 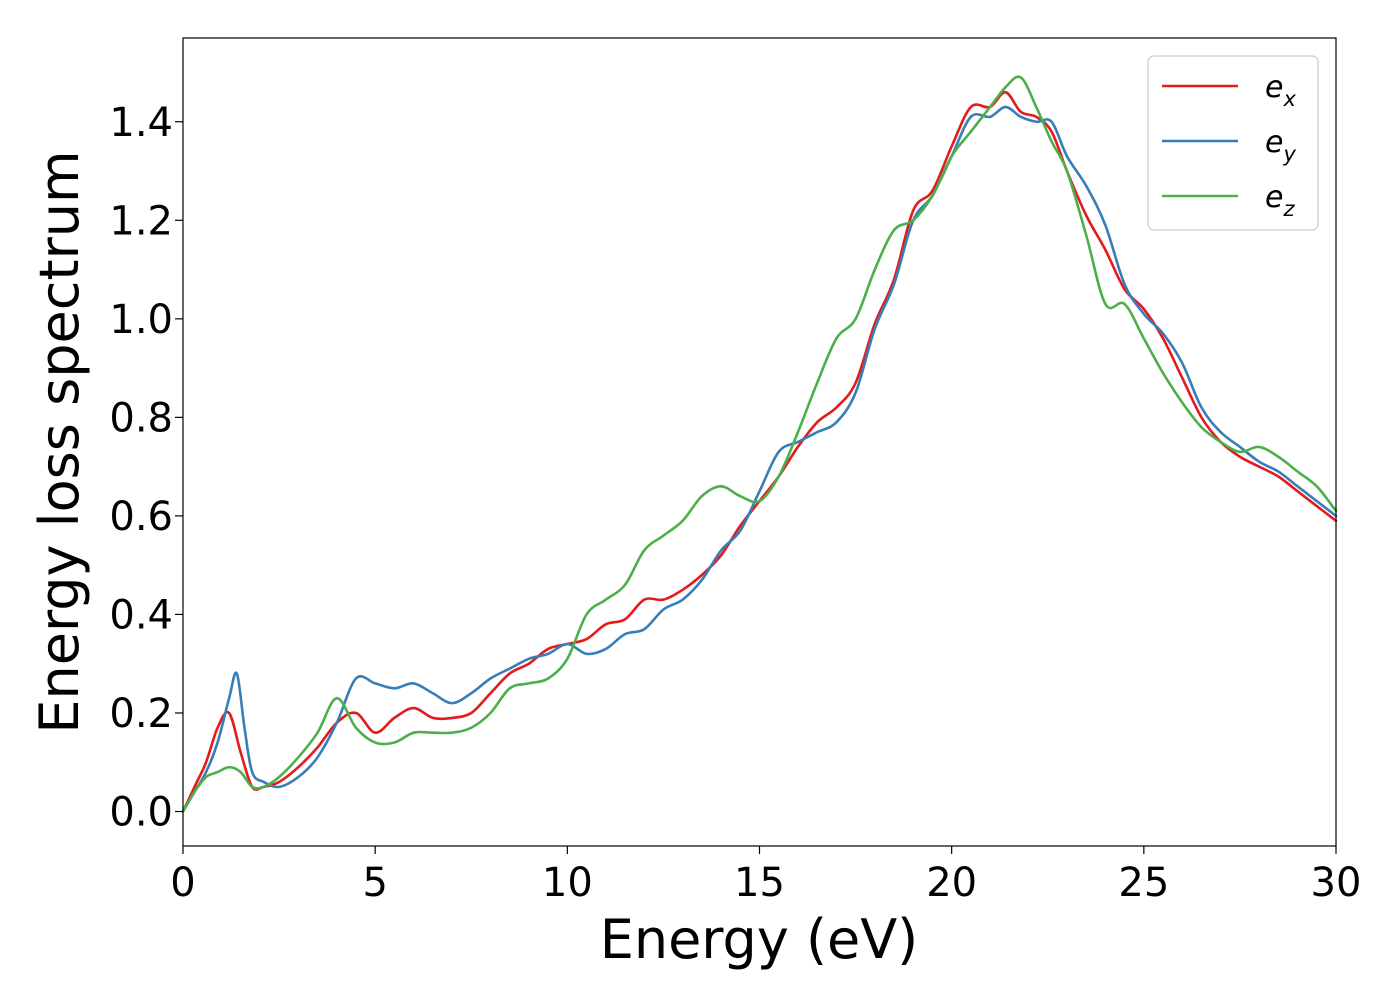 What do you see at coordinates (141, 714) in the screenshot?
I see `y-tick-label: 0.2` at bounding box center [141, 714].